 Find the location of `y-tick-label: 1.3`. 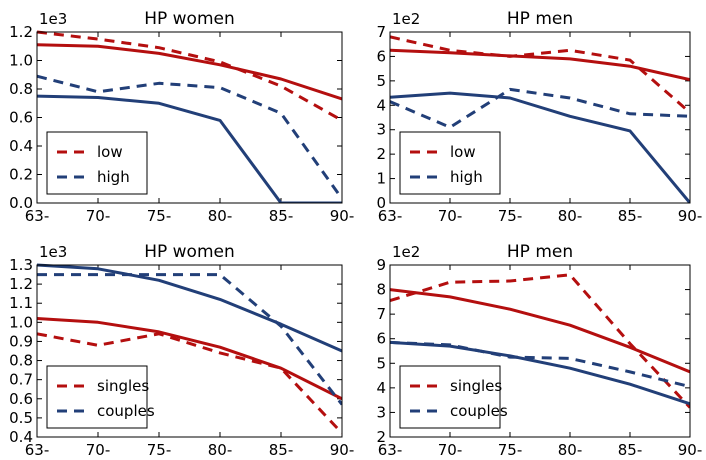

y-tick-label: 1.3 is located at coordinates (21, 265).